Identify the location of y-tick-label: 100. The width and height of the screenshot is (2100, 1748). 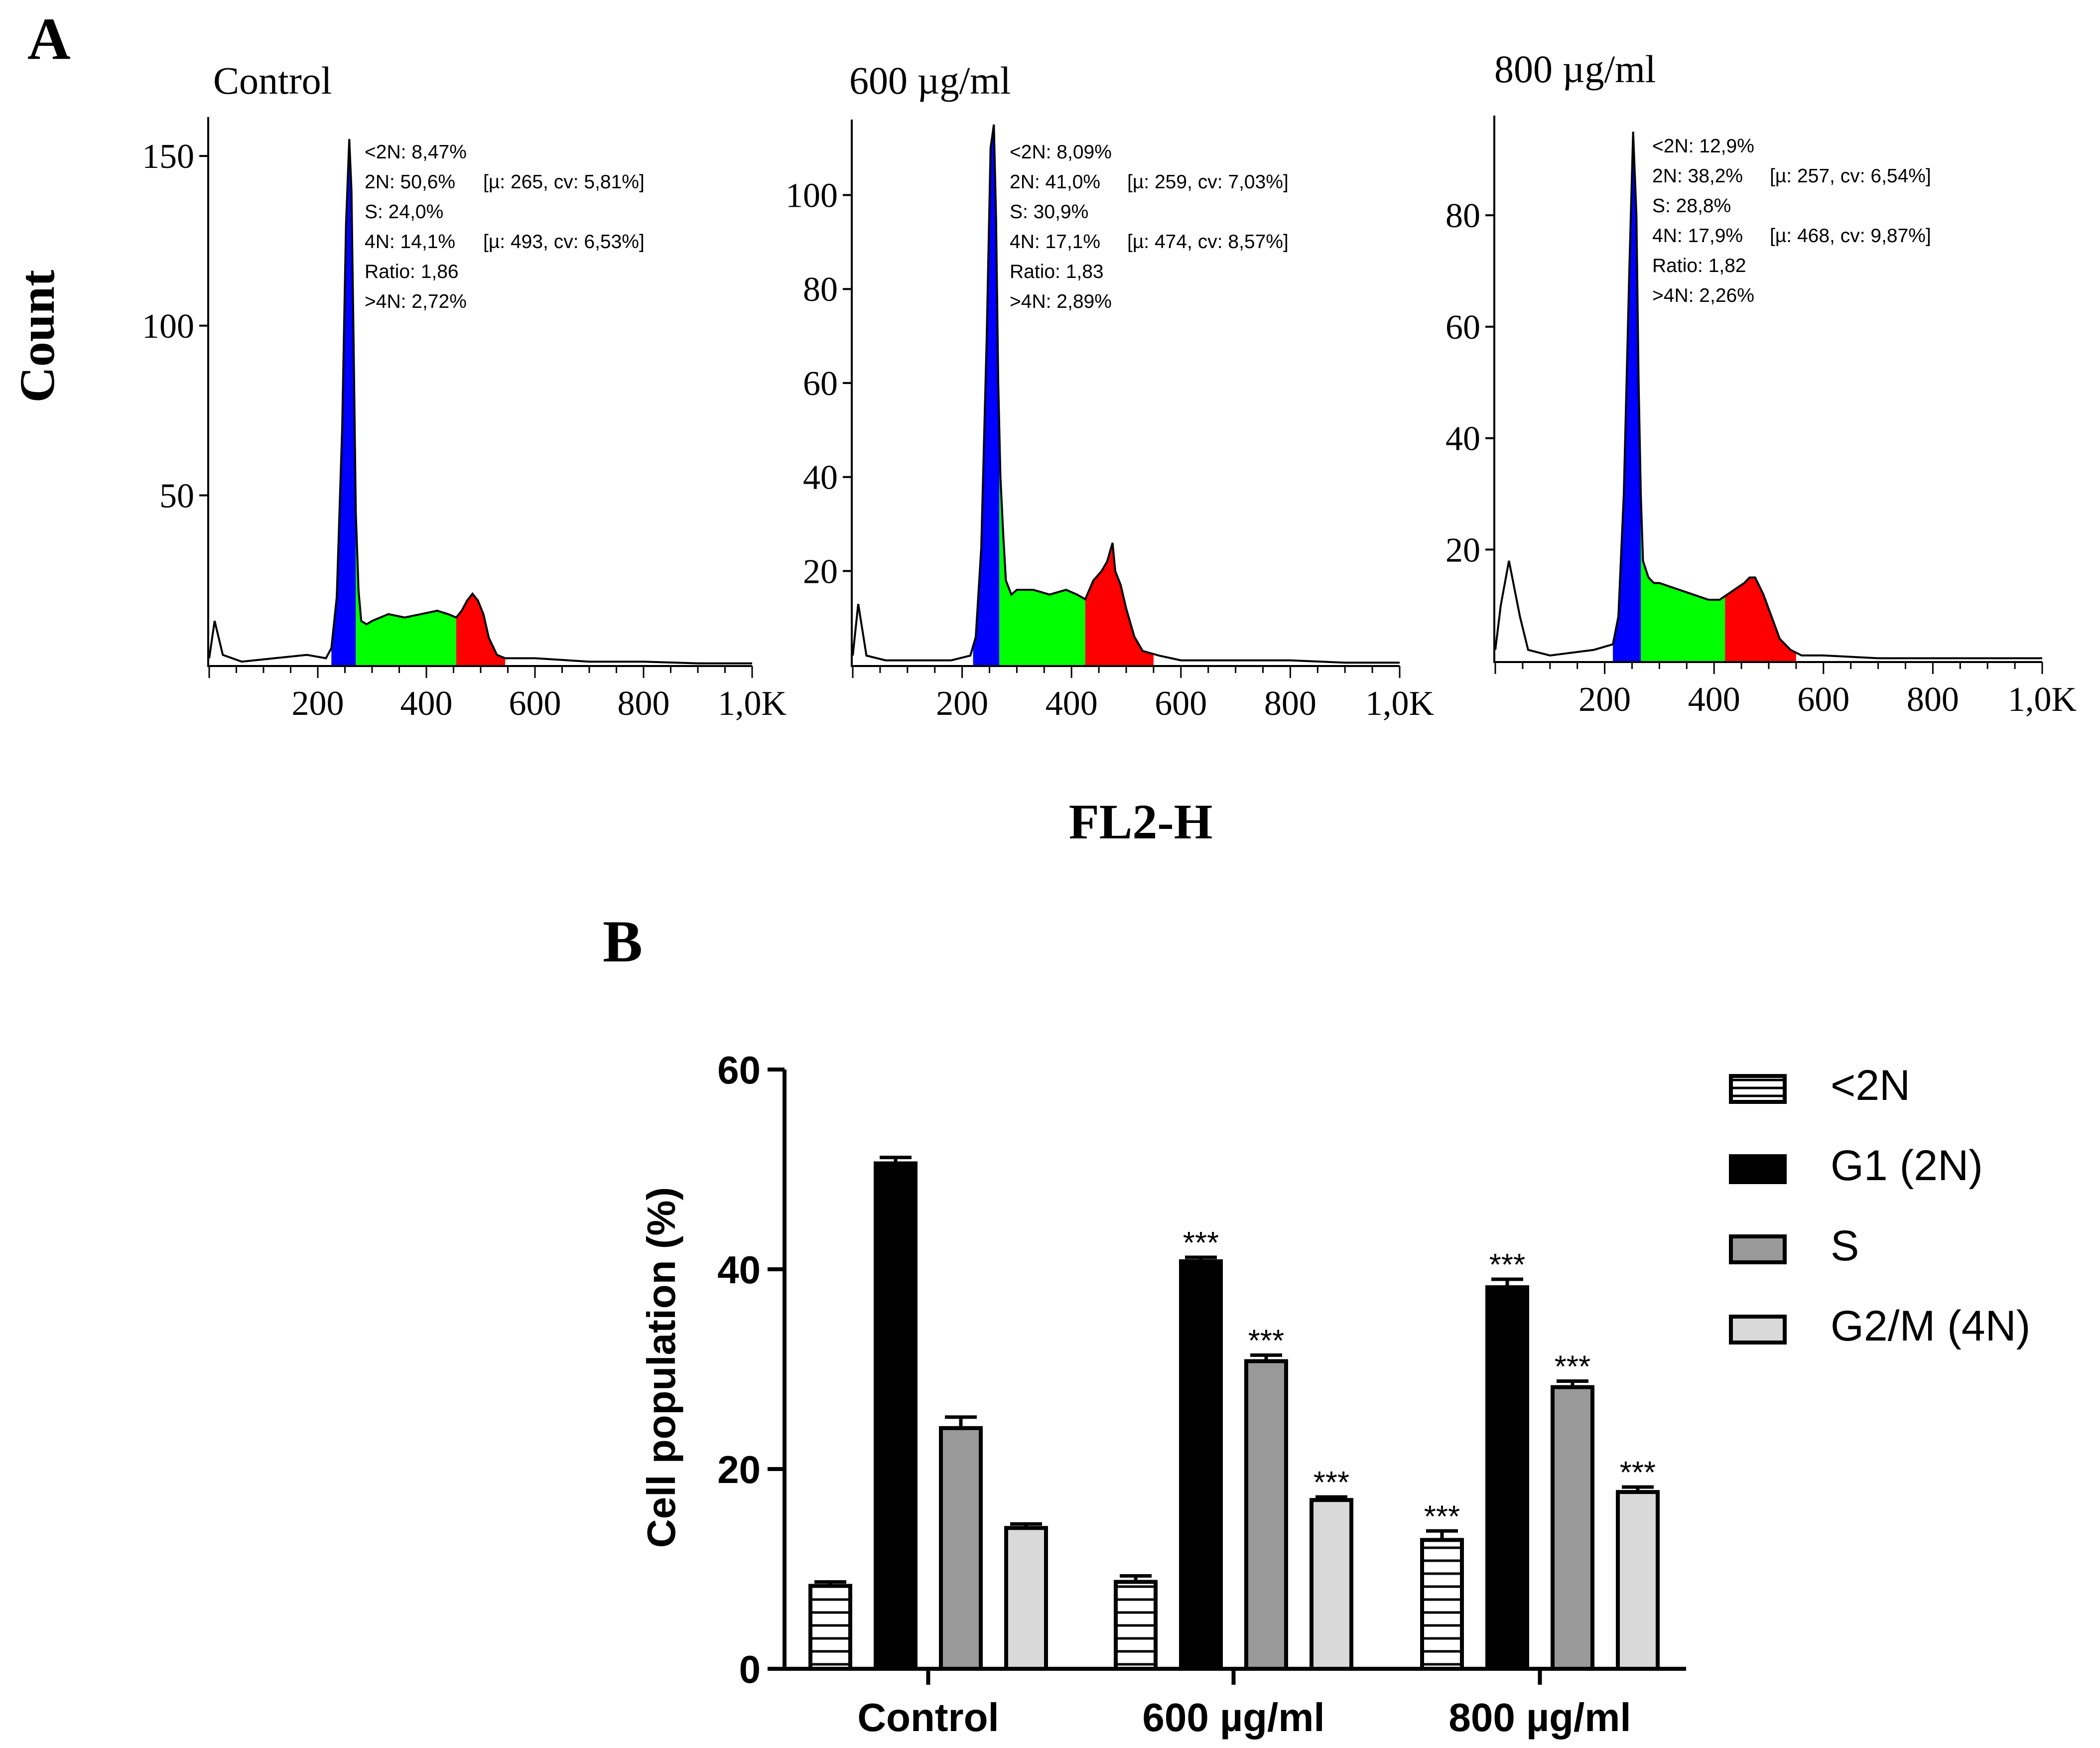
(812, 196).